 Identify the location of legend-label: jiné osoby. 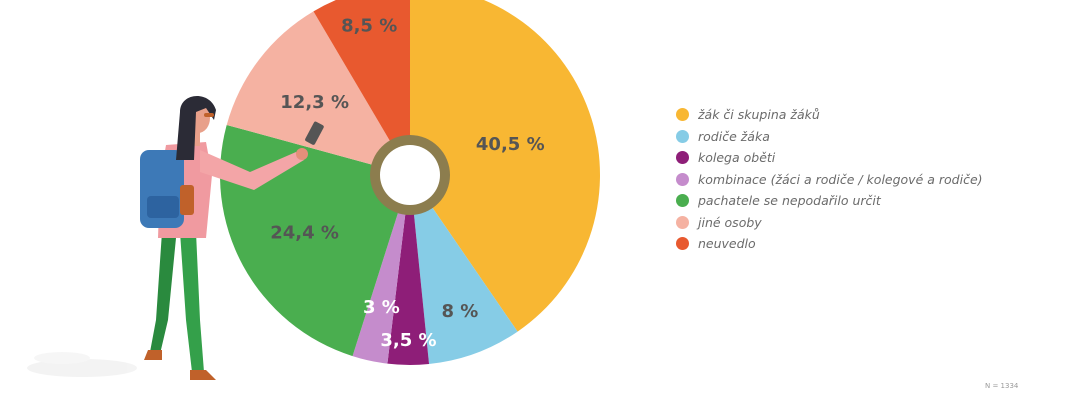
(730, 222).